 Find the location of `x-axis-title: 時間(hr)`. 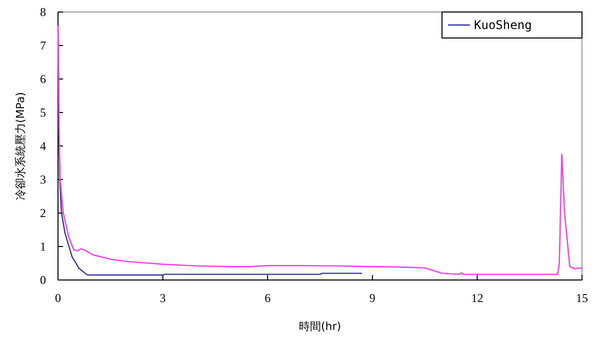

x-axis-title: 時間(hr) is located at coordinates (320, 326).